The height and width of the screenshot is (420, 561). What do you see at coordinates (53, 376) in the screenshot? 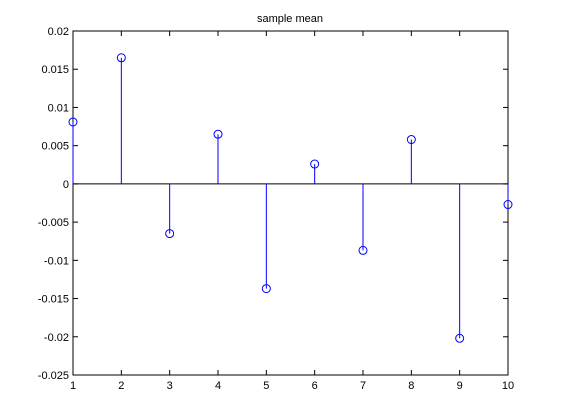
I see `y-tick-label: -0.025` at bounding box center [53, 376].